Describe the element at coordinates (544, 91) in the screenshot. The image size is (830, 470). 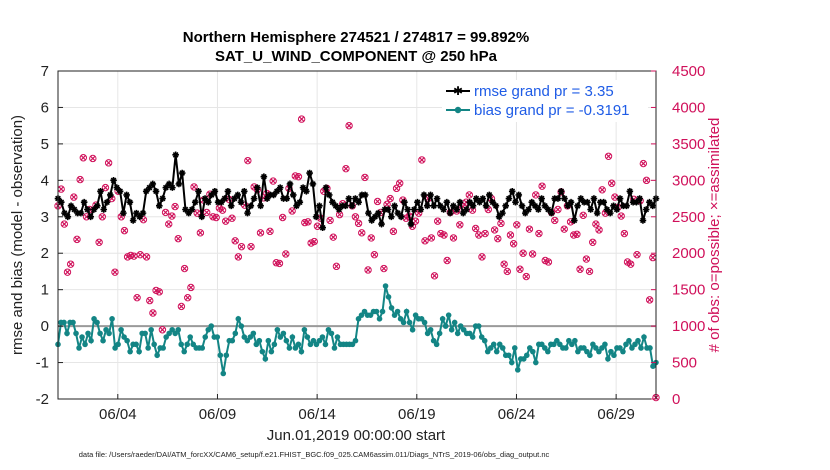
I see `legend-rmse-label: rmse grand pr = 3.35` at that location.